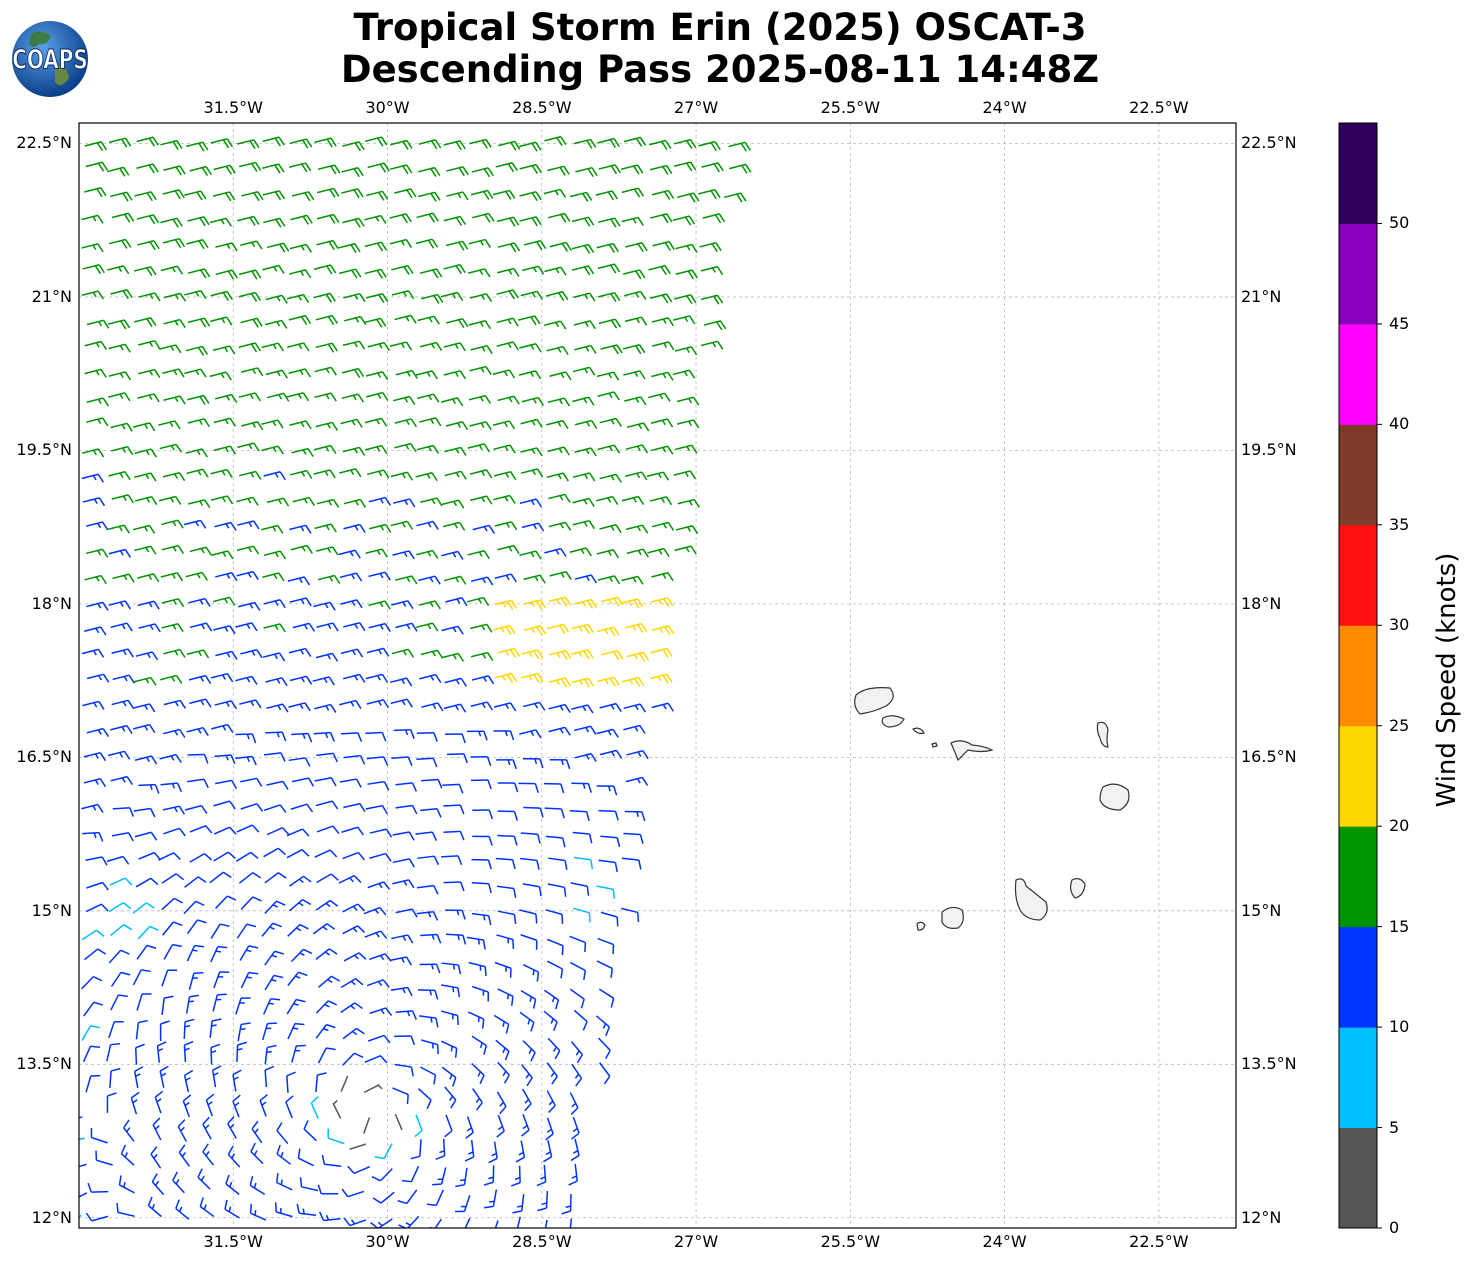 The width and height of the screenshot is (1476, 1264). I want to click on lat-tick-left: 12°N, so click(51, 1217).